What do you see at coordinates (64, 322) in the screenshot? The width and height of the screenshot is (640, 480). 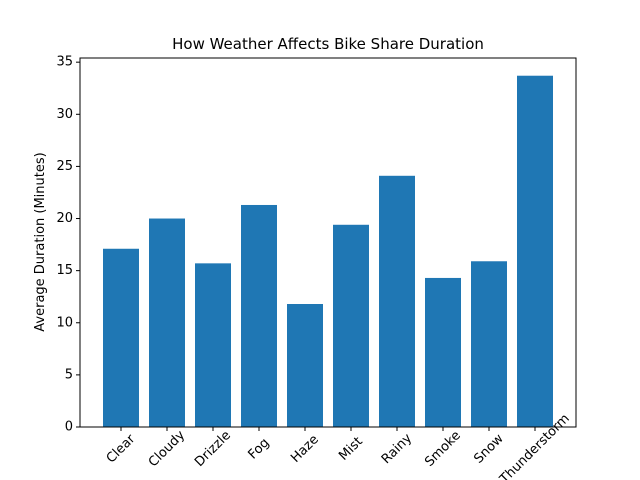 I see `y-tick-label: 10` at bounding box center [64, 322].